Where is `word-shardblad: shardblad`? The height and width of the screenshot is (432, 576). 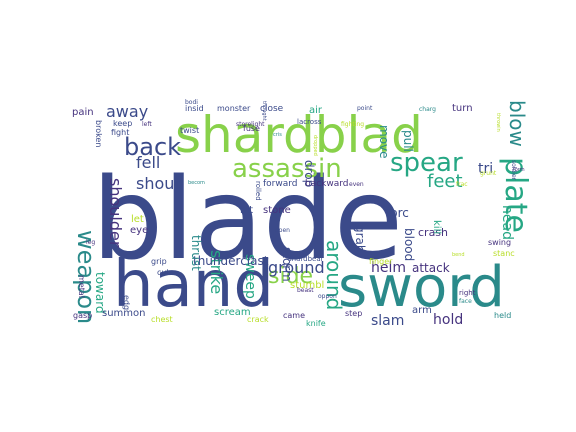
word-shardblad: shardblad is located at coordinates (299, 135).